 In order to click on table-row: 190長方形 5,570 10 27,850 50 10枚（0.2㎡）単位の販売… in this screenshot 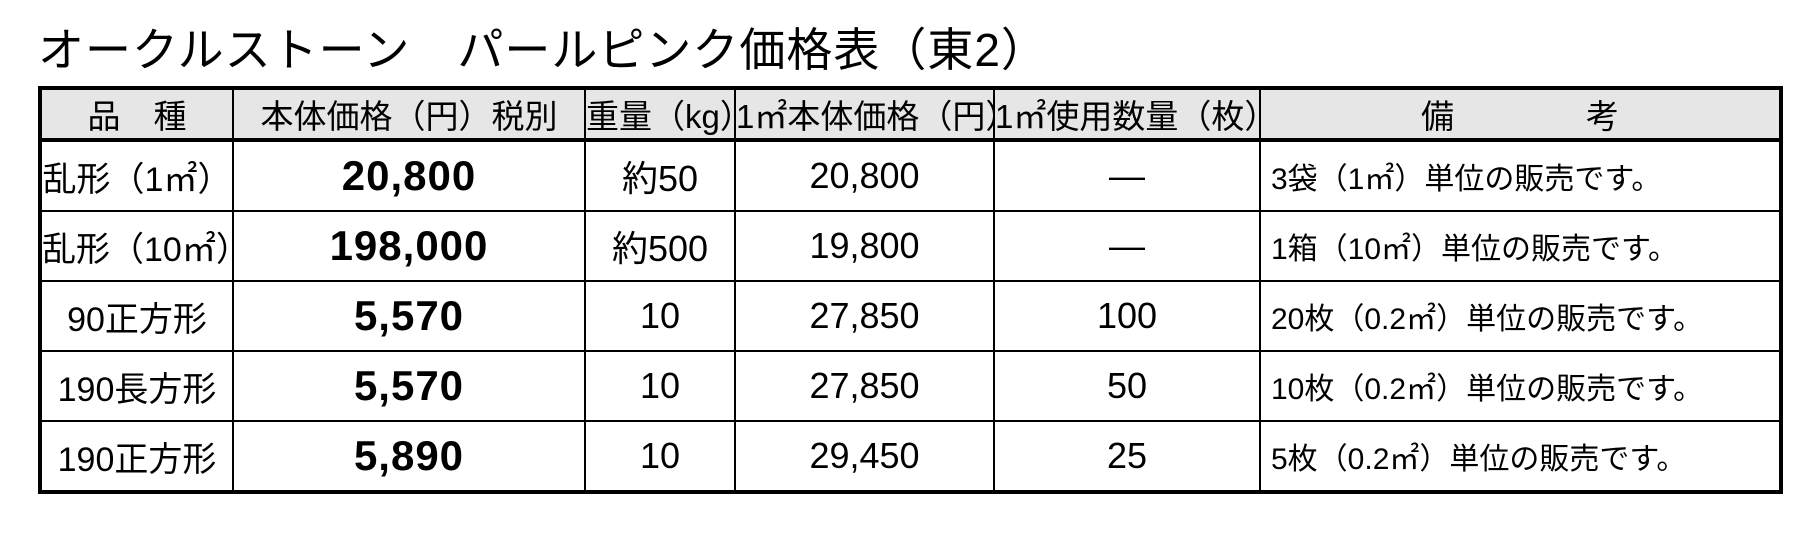, I will do `click(910, 386)`.